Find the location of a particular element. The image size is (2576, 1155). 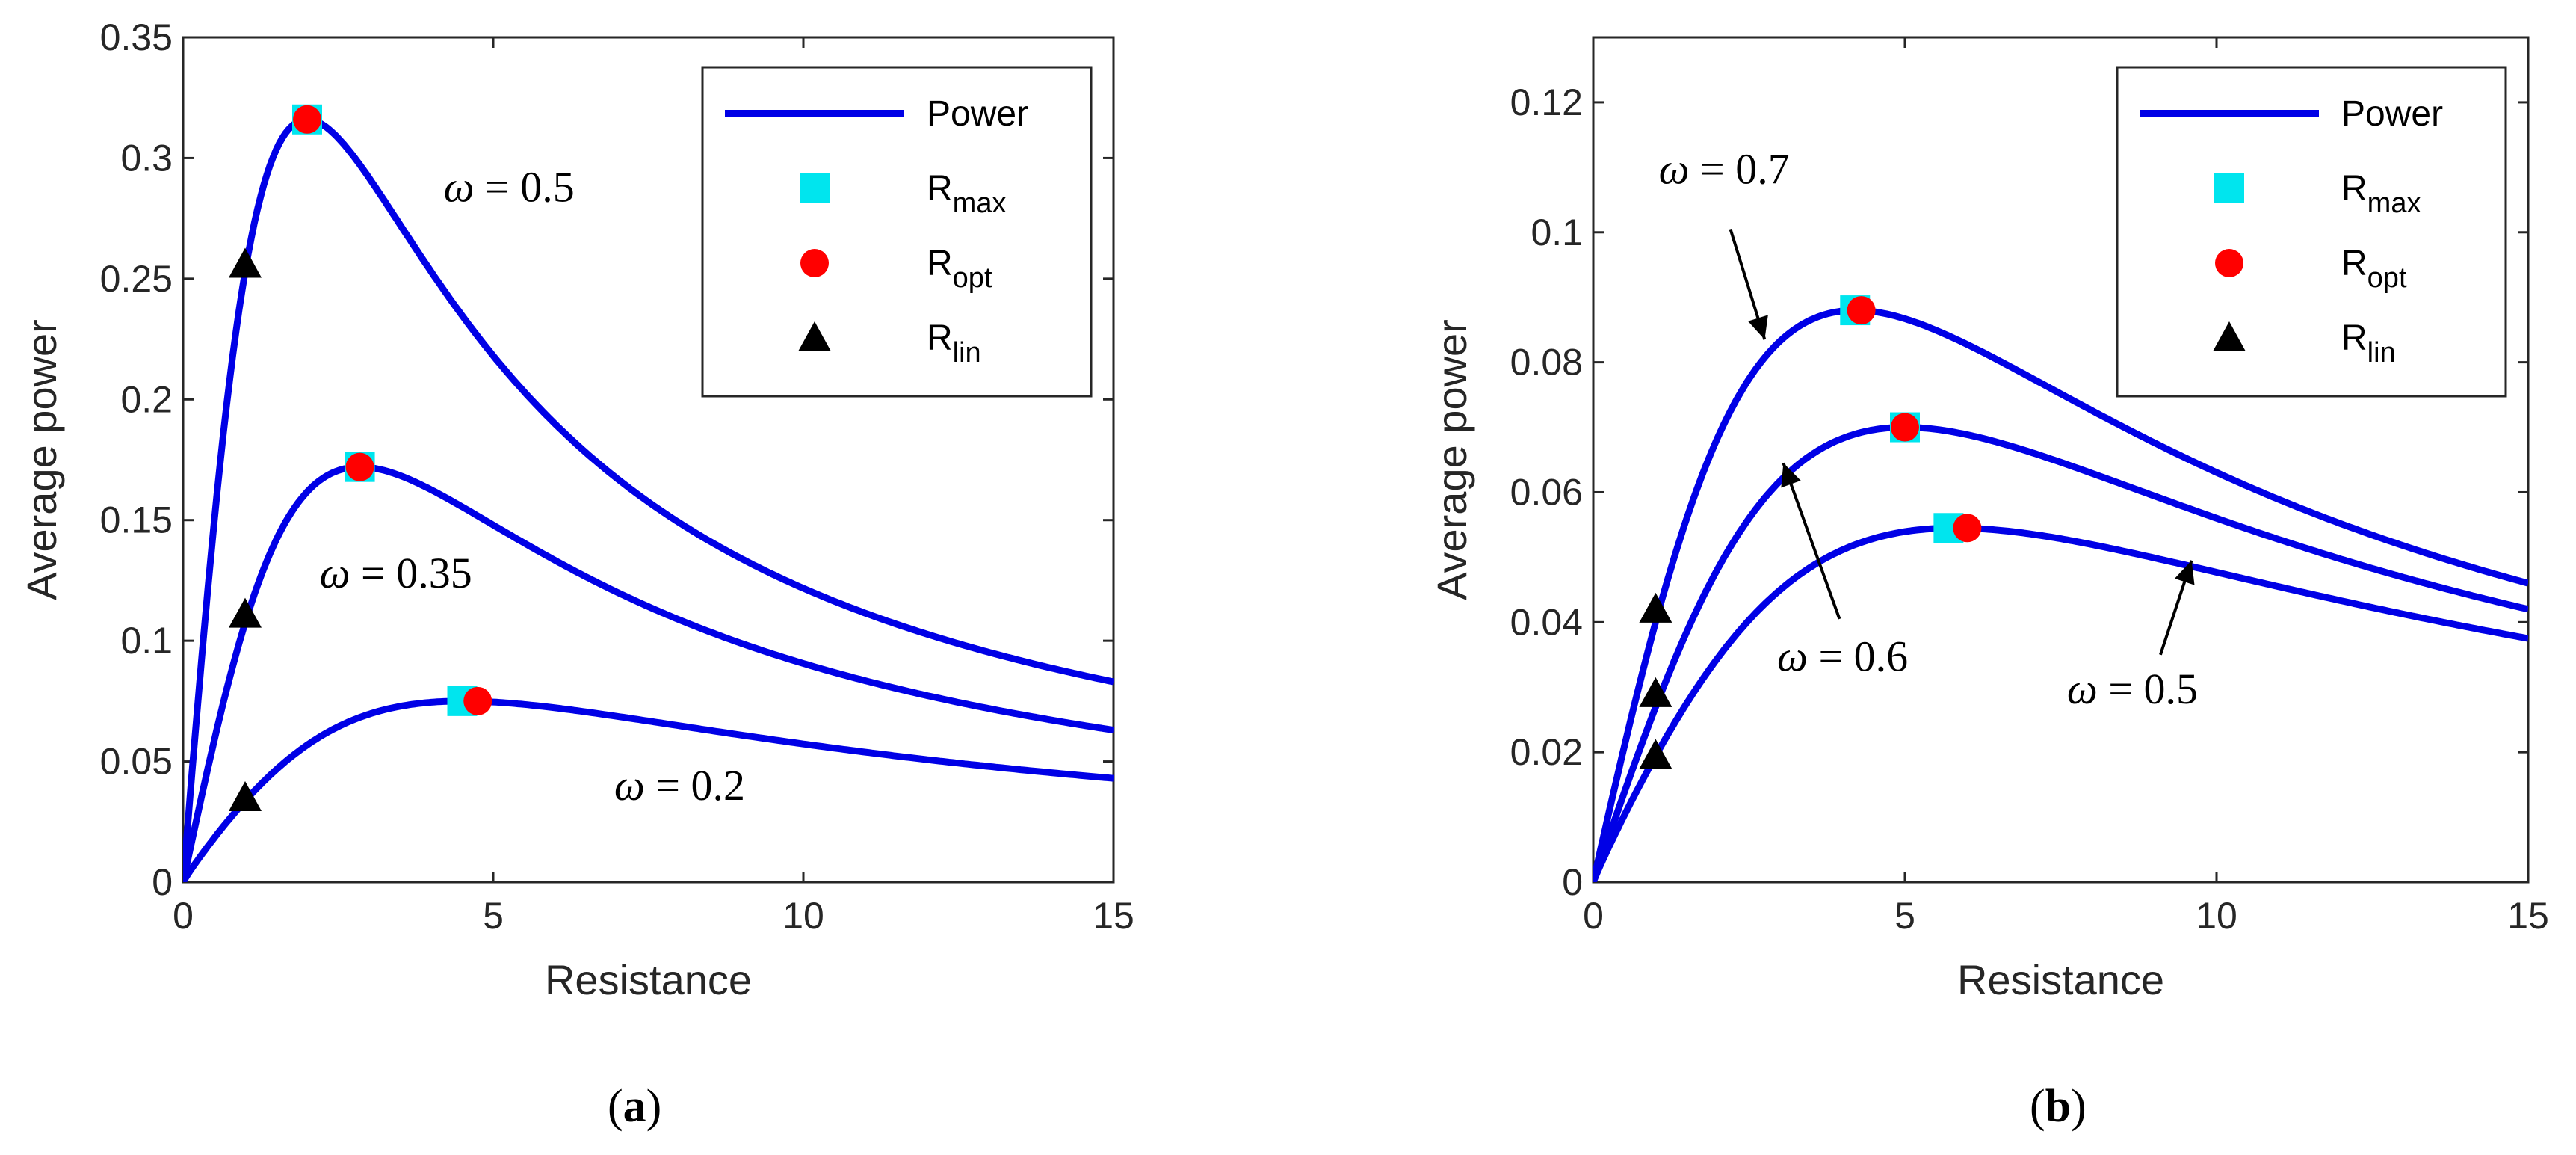

legend-label: Power is located at coordinates (978, 114).